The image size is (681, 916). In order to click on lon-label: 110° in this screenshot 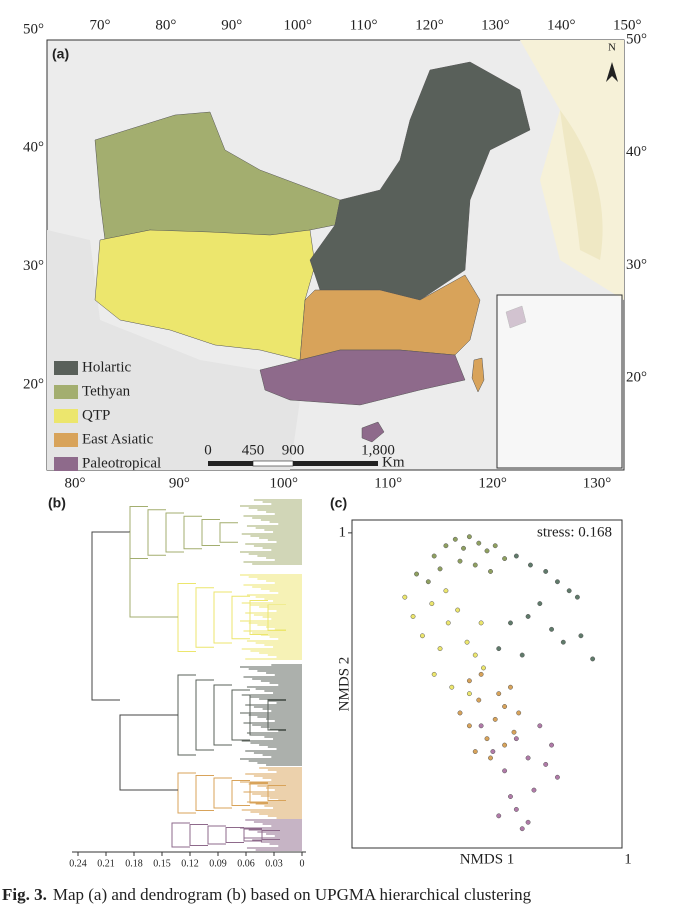, I will do `click(364, 25)`.